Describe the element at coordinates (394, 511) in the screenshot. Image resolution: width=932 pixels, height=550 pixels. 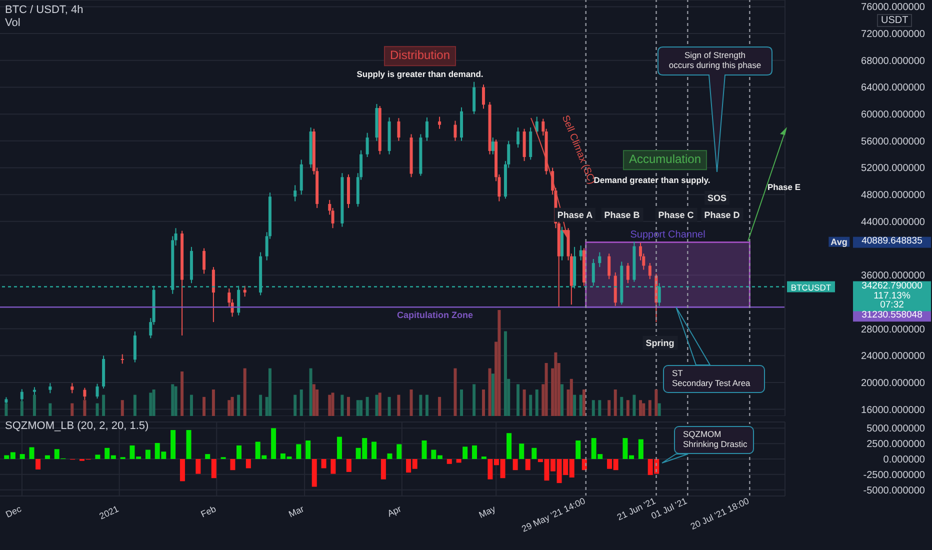
I see `x-tick-label: Apr` at that location.